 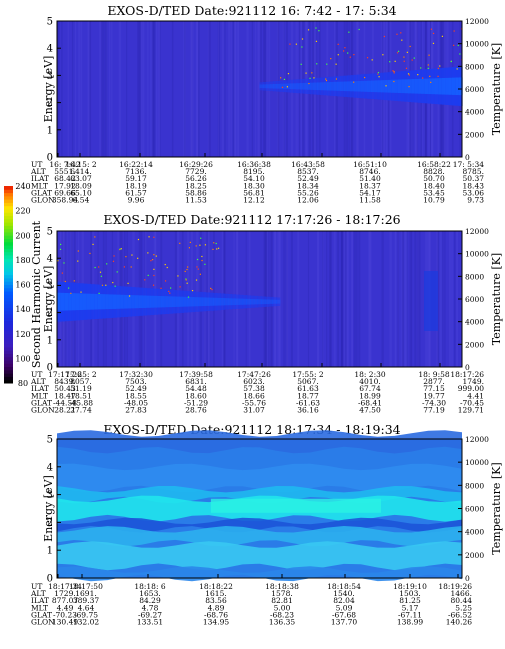 I want to click on ephemeris-value: 18:18:22, so click(x=216, y=586).